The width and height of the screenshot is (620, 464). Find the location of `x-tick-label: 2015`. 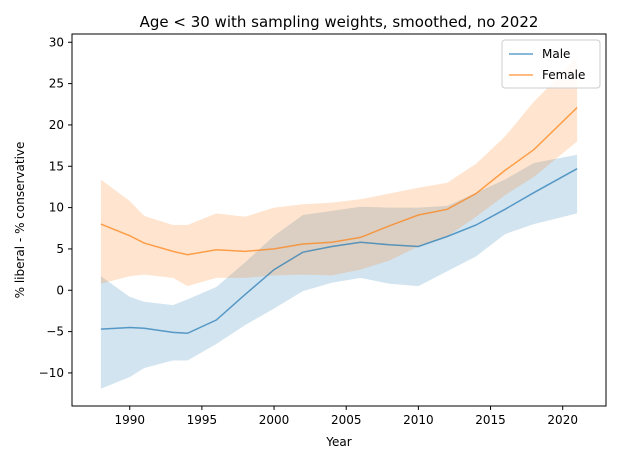

x-tick-label: 2015 is located at coordinates (490, 420).